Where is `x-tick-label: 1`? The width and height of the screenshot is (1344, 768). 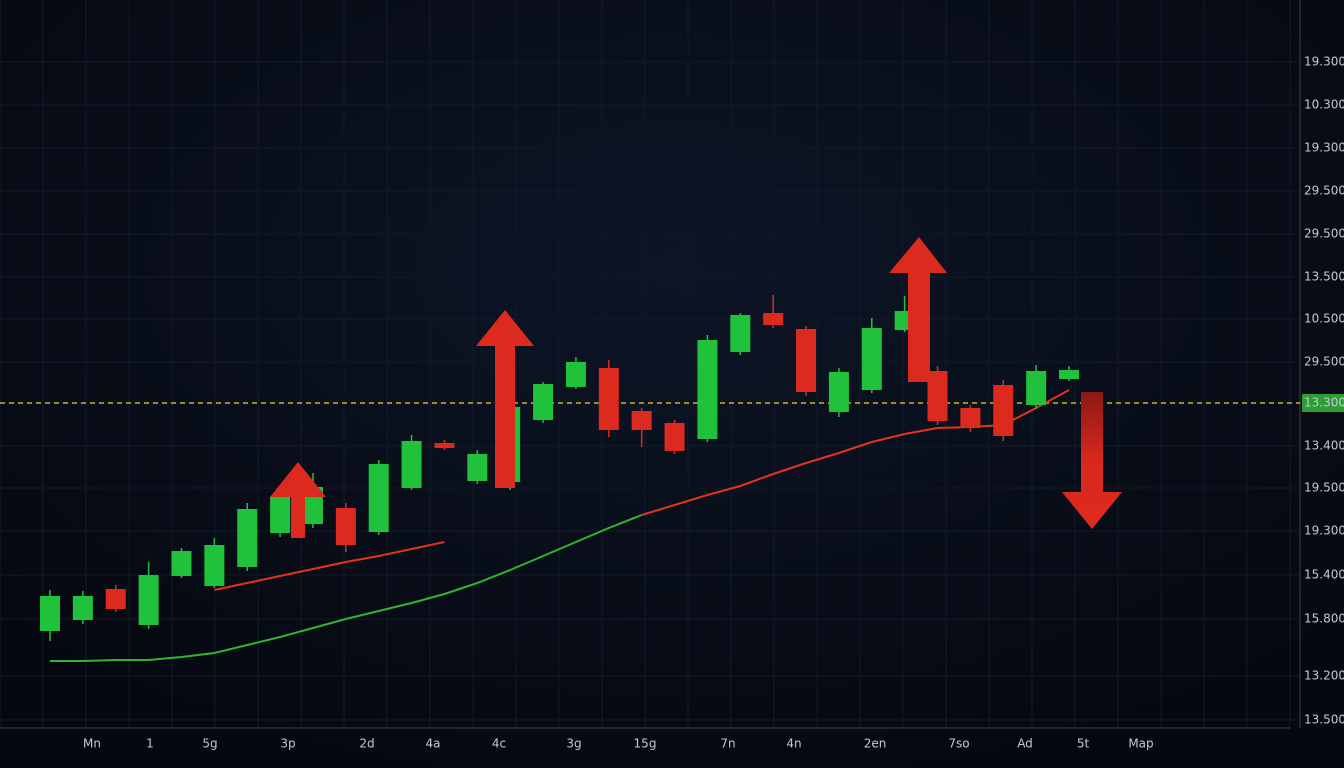
x-tick-label: 1 is located at coordinates (150, 744).